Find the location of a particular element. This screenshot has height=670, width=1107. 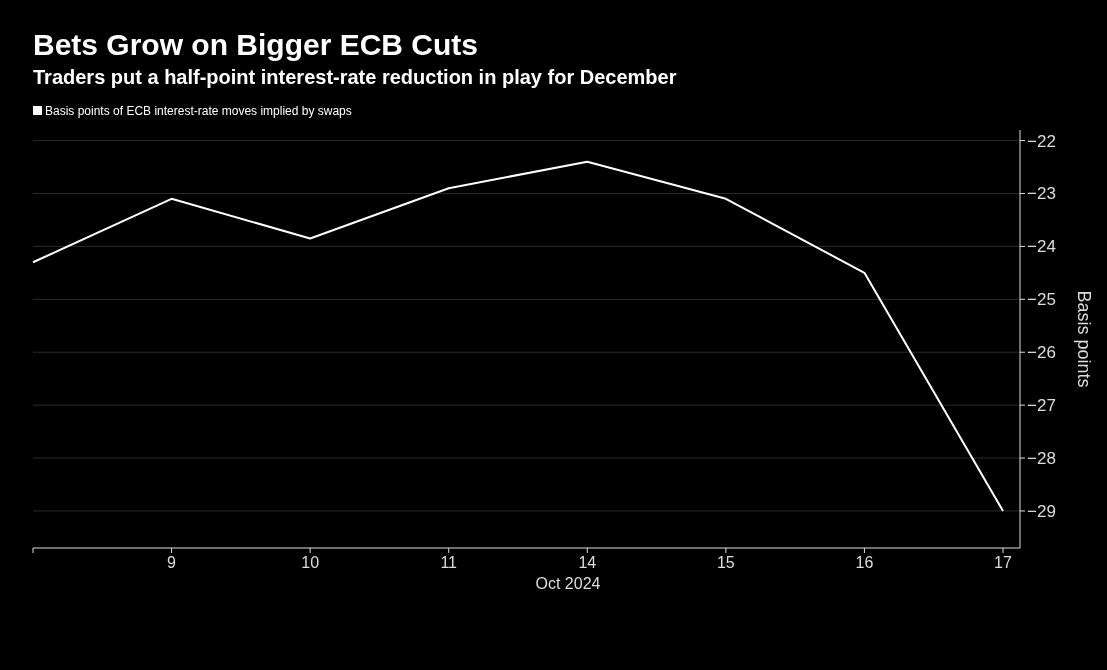

y-tick-label: −22 is located at coordinates (1041, 141).